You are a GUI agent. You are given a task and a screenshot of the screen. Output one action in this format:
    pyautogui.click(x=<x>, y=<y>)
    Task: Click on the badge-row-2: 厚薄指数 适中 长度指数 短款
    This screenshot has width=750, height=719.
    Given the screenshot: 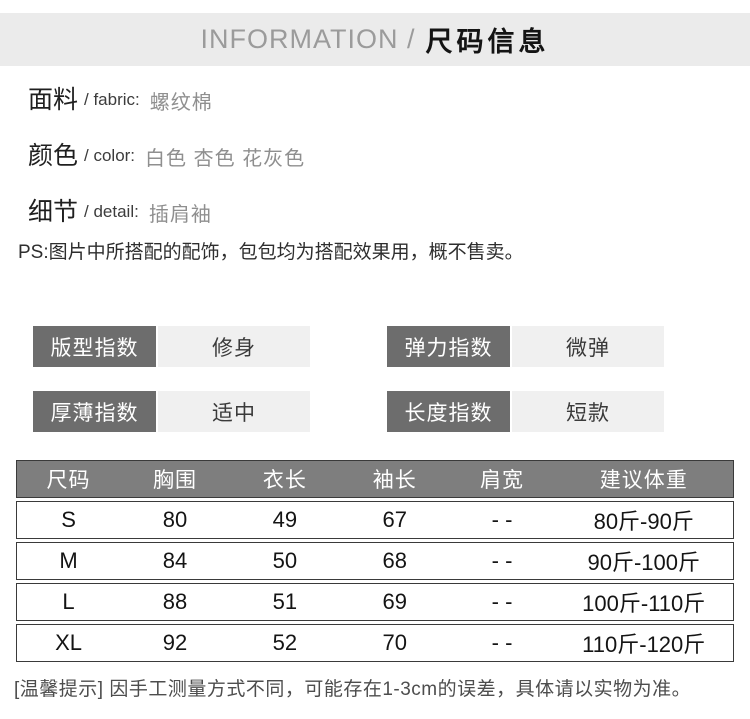 What is the action you would take?
    pyautogui.click(x=375, y=411)
    